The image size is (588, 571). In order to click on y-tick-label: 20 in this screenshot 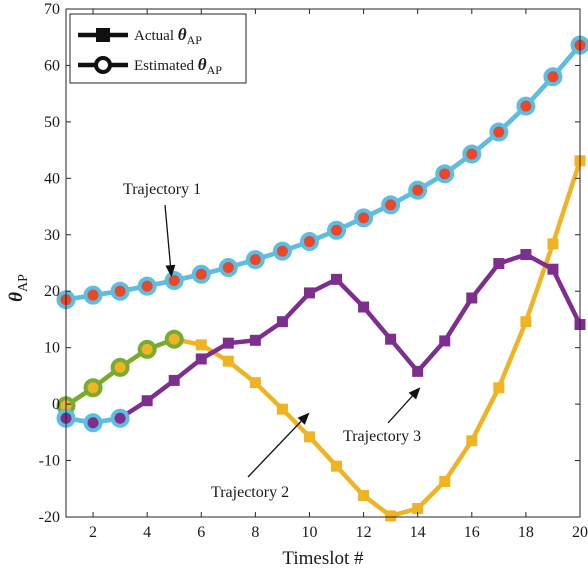, I will do `click(52, 291)`.